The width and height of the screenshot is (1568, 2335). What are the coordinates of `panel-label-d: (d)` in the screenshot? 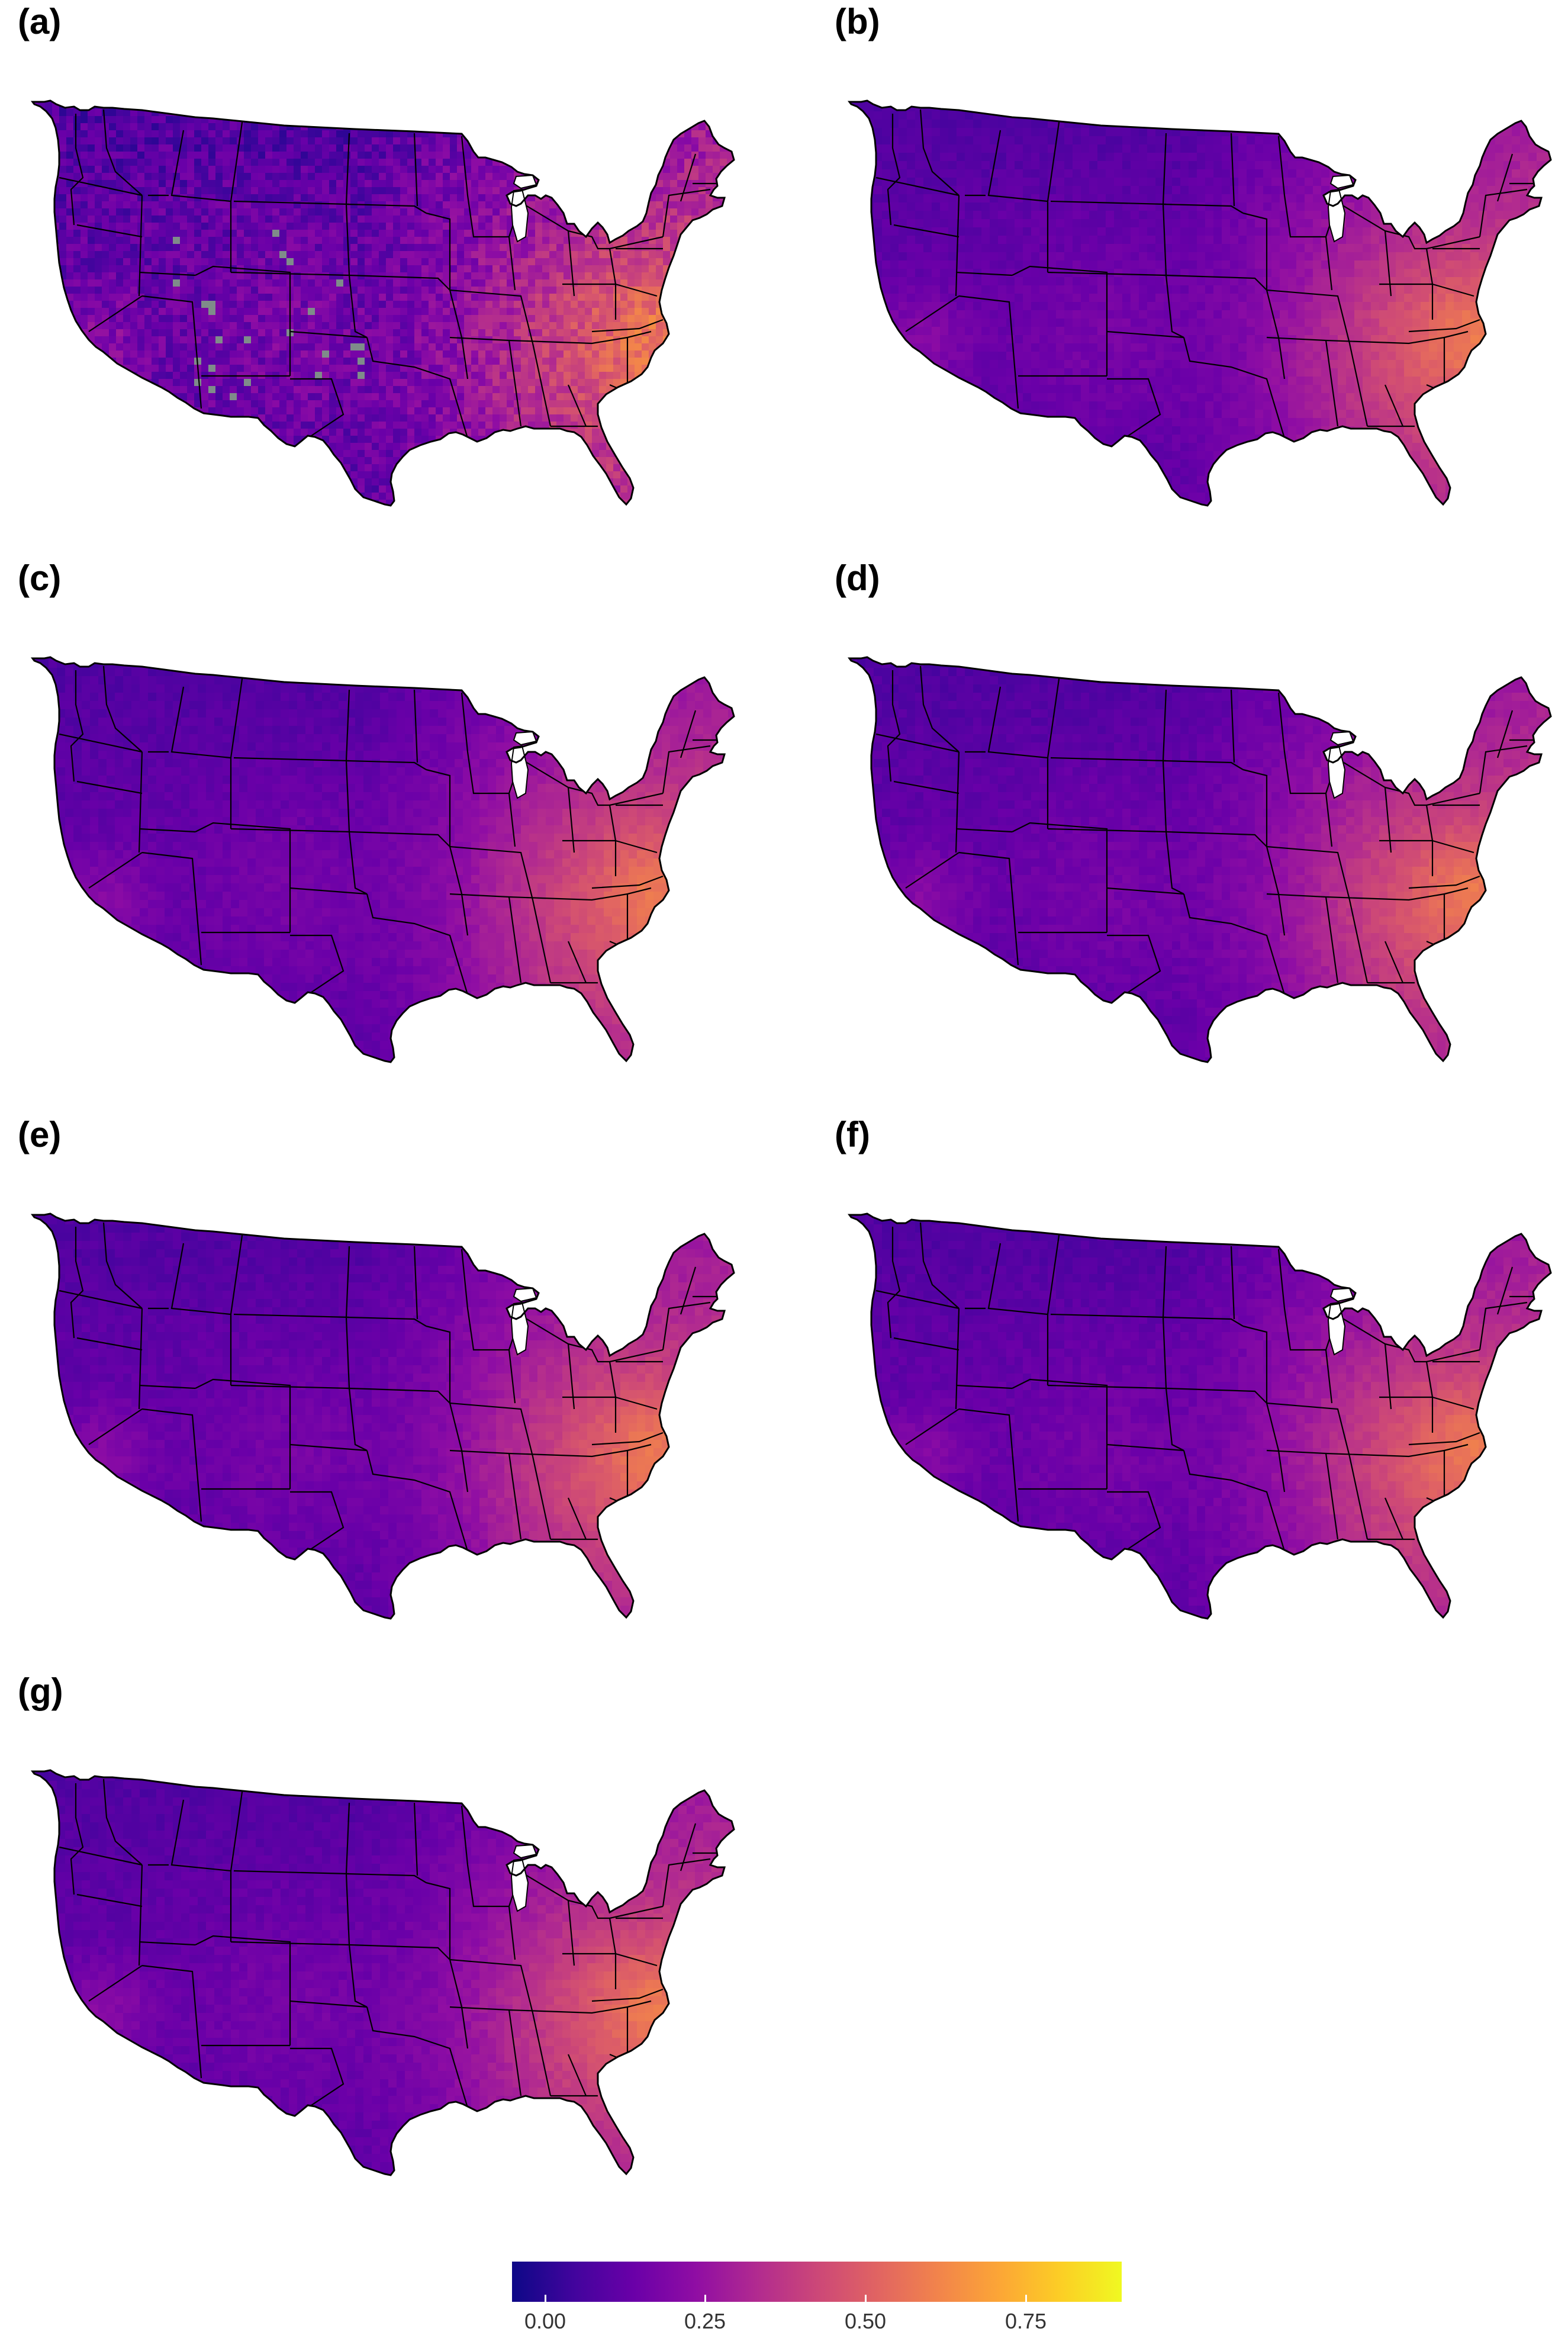 It's located at (857, 578).